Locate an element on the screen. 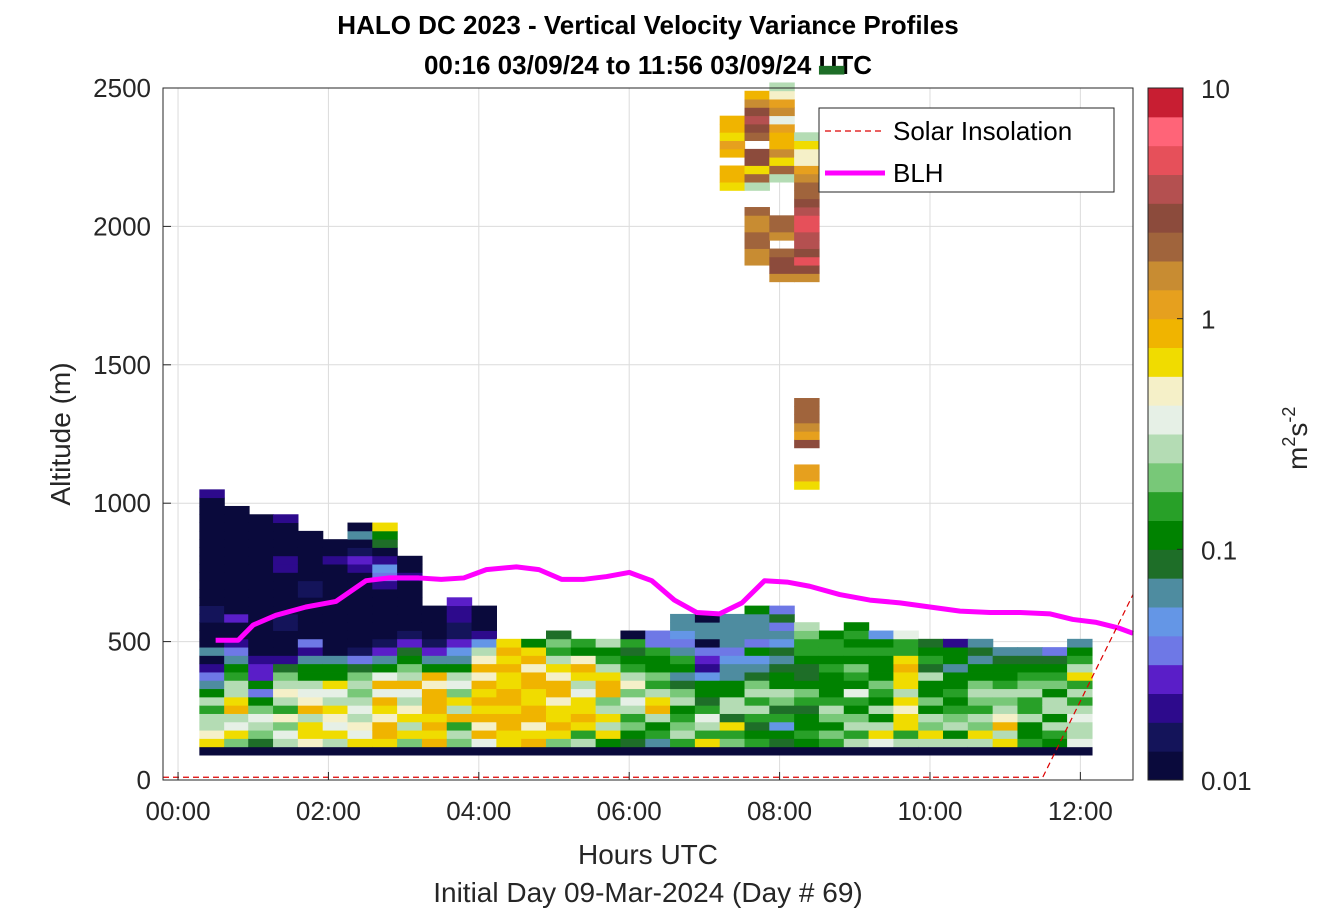 The width and height of the screenshot is (1343, 911). legend-label-solar-insolation: Solar Insolation is located at coordinates (982, 131).